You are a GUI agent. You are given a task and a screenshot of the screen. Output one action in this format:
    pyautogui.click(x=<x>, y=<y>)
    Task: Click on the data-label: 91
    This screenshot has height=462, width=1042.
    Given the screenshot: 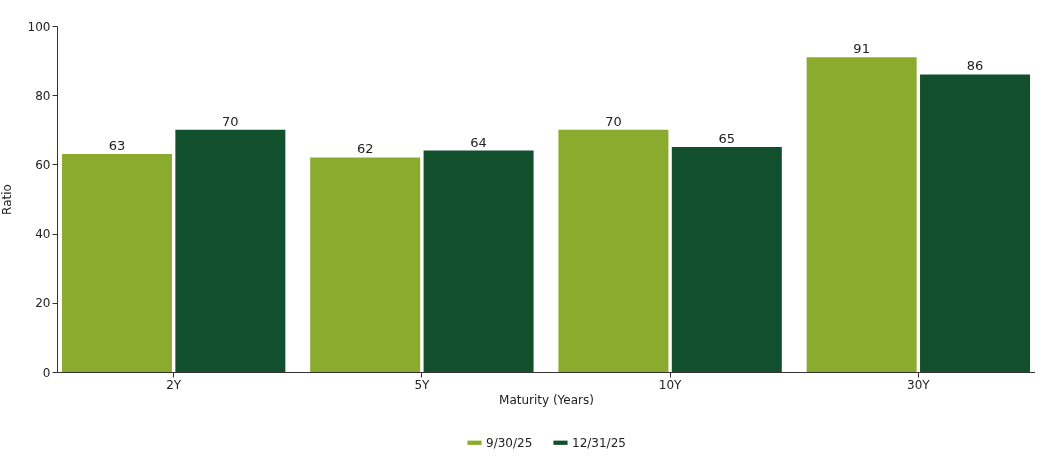 What is the action you would take?
    pyautogui.click(x=861, y=49)
    